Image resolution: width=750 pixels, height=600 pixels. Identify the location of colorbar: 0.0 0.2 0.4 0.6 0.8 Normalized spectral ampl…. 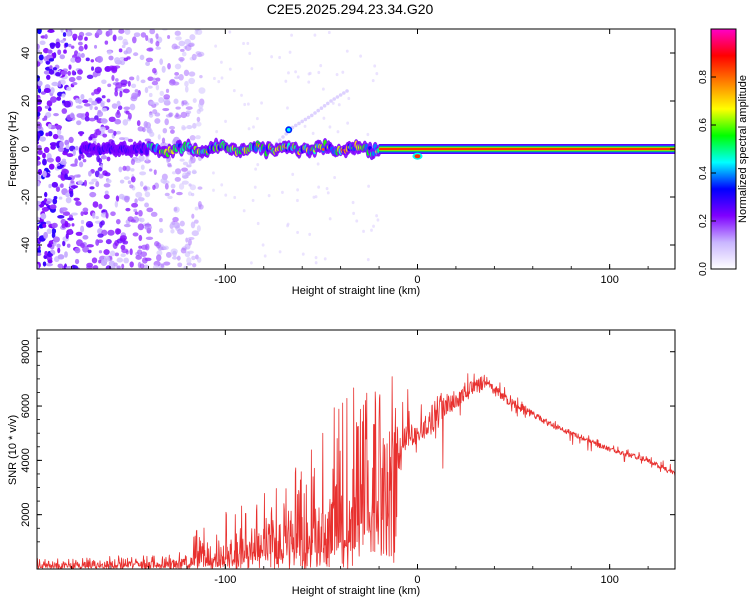
(723, 152).